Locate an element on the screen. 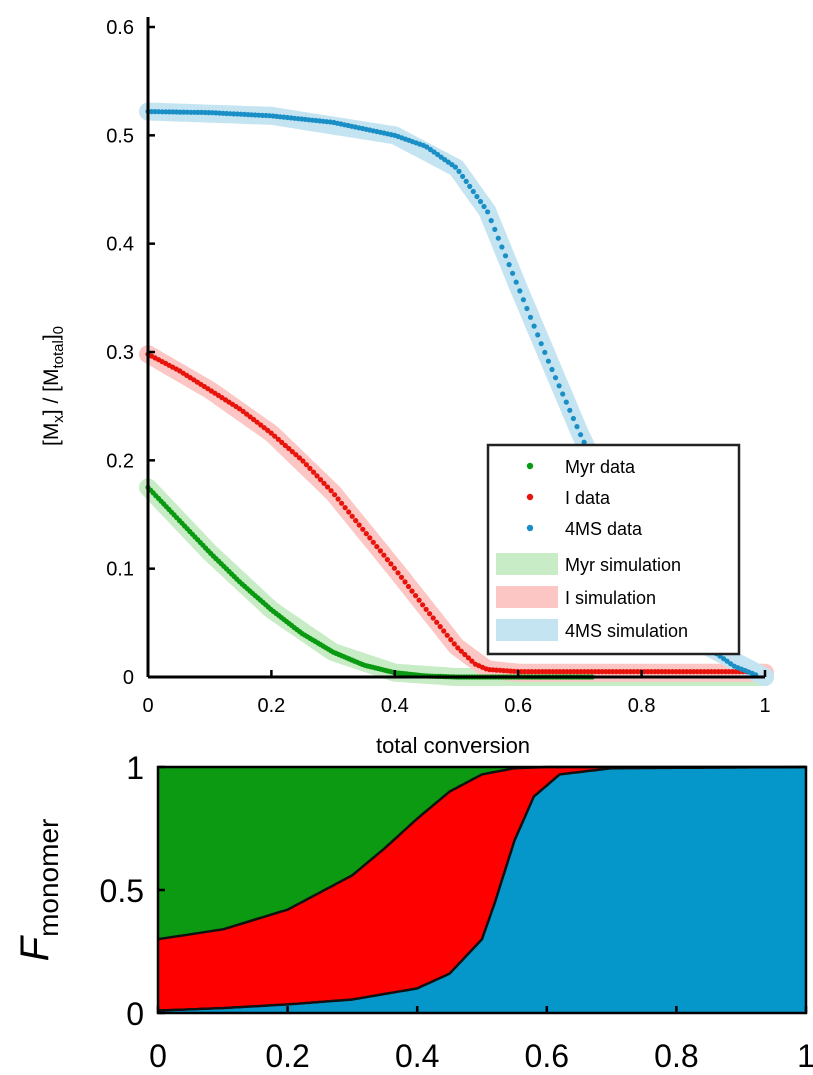  bottom-x-tick-labels: 0 0.2 0.4 0.6 0.8 1 is located at coordinates (481, 1056).